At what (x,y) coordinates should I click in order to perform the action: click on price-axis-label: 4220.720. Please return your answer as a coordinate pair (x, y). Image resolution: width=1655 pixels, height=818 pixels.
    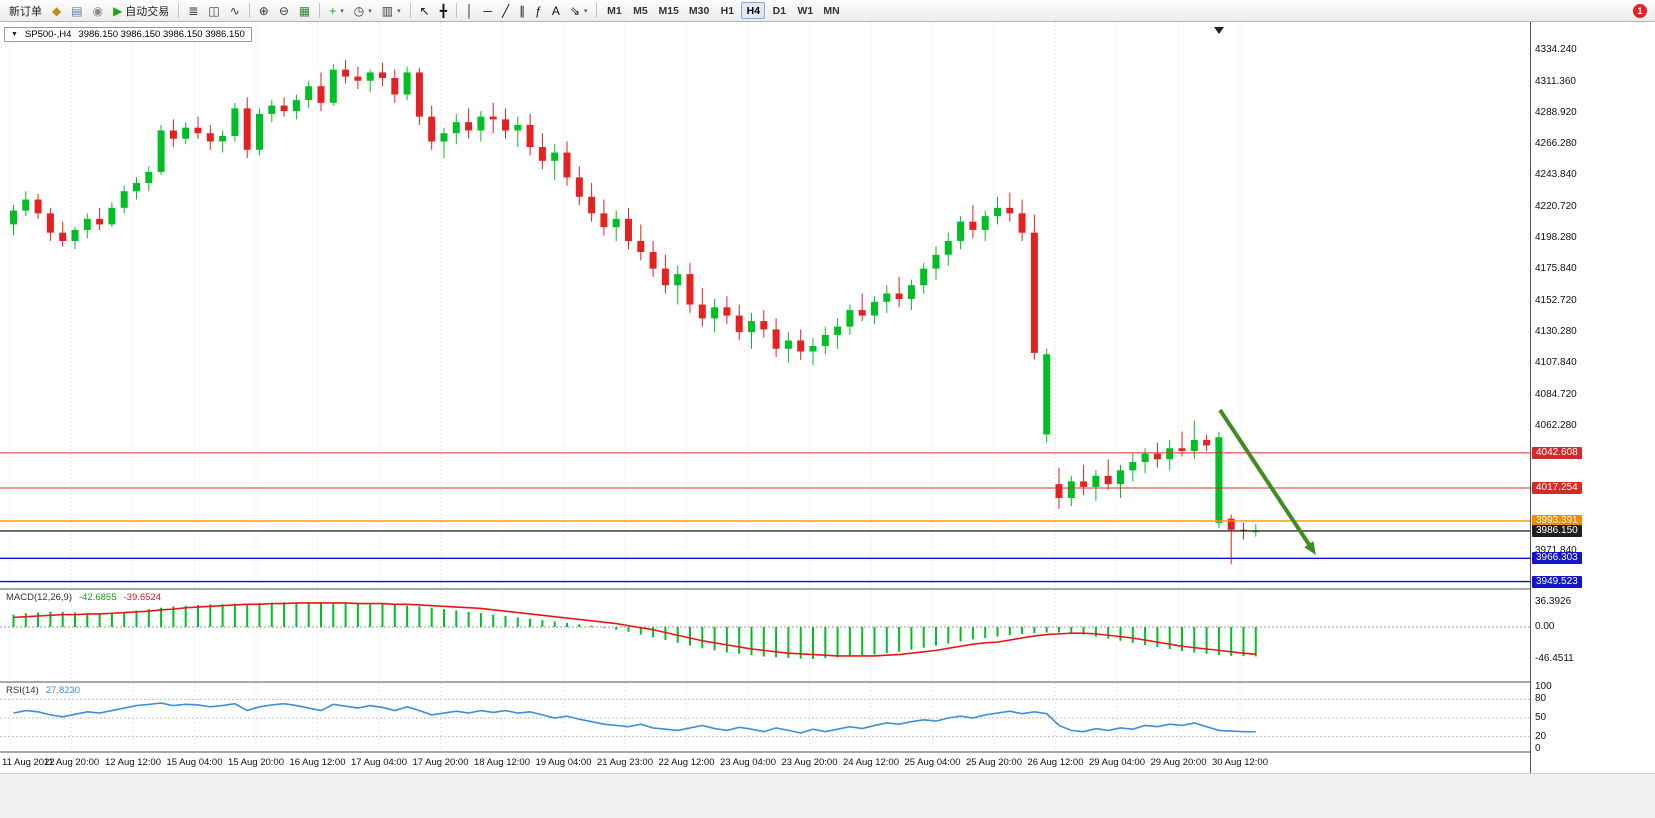
    Looking at the image, I should click on (1556, 206).